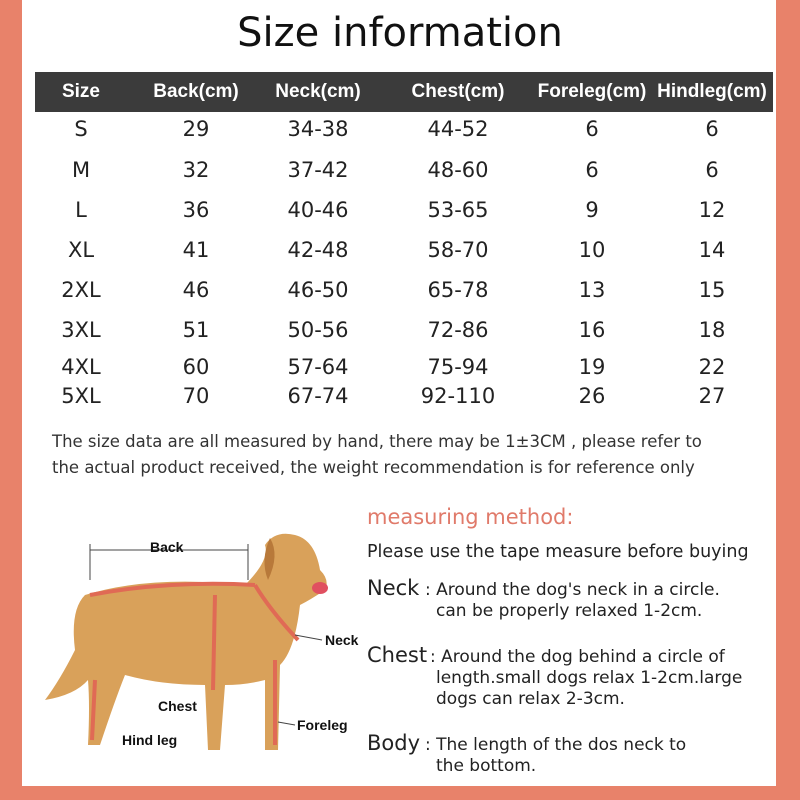 This screenshot has height=800, width=800. I want to click on table-cell: 37-42, so click(318, 170).